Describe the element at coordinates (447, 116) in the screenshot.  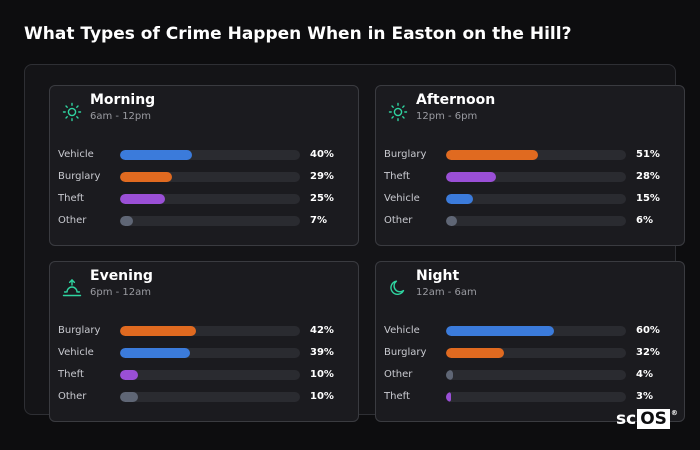
I see `card-subtitle: 12pm - 6pm` at that location.